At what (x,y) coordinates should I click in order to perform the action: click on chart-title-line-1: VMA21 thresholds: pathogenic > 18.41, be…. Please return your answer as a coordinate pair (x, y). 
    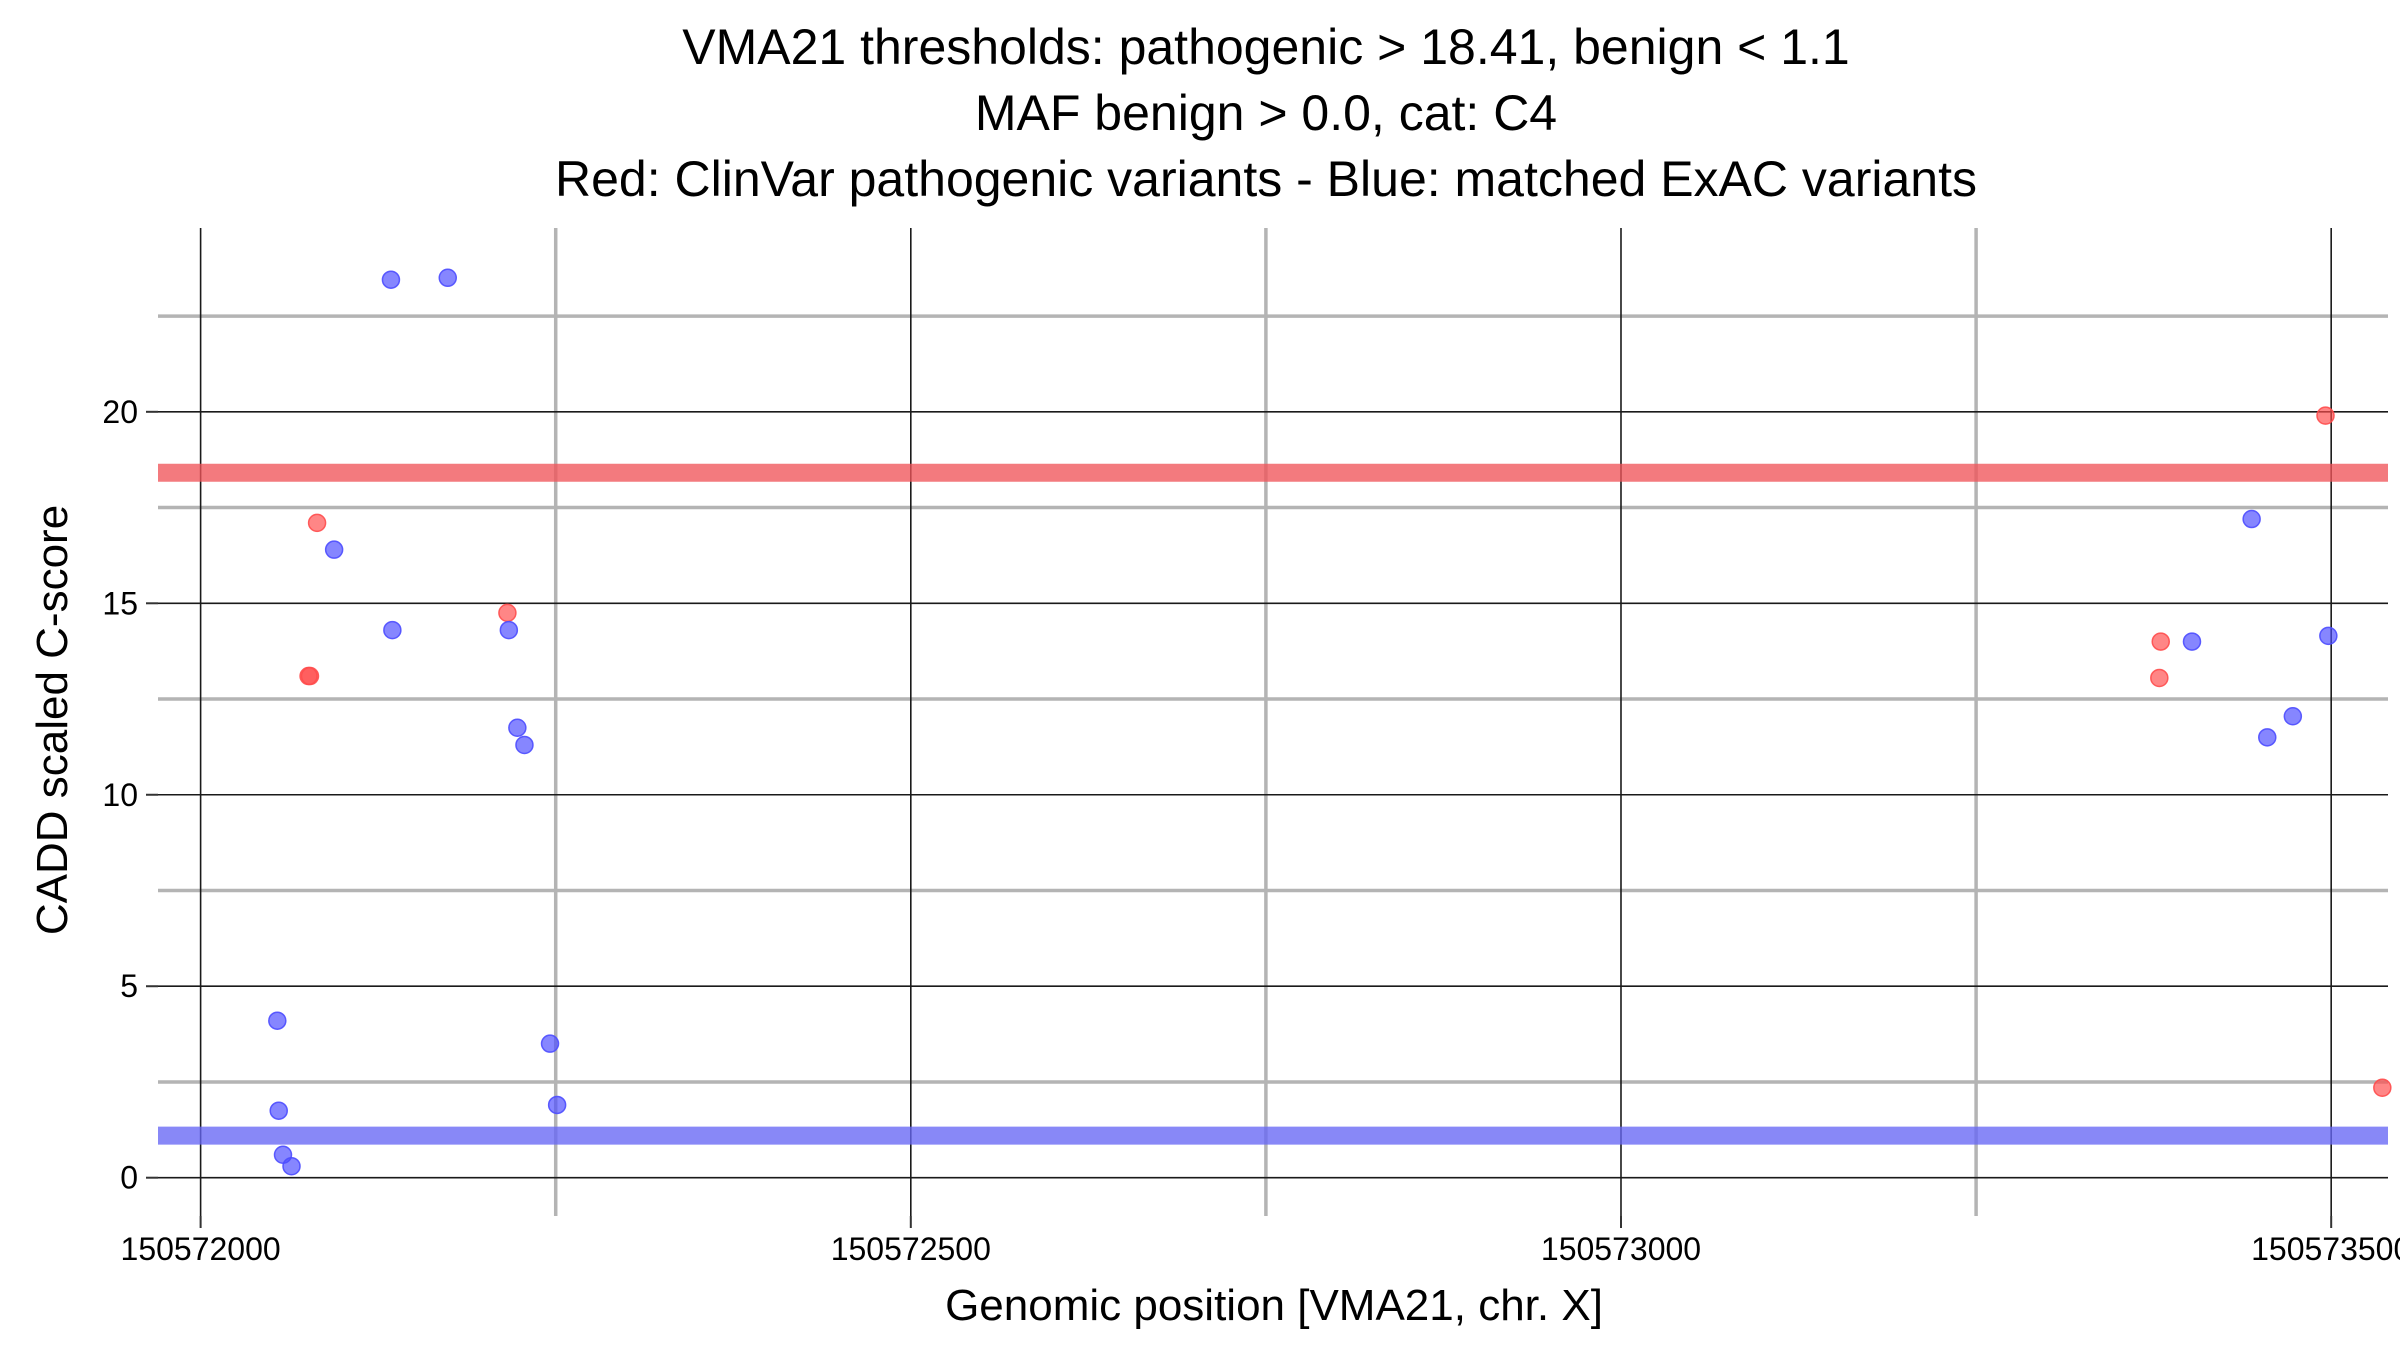
    Looking at the image, I should click on (1266, 47).